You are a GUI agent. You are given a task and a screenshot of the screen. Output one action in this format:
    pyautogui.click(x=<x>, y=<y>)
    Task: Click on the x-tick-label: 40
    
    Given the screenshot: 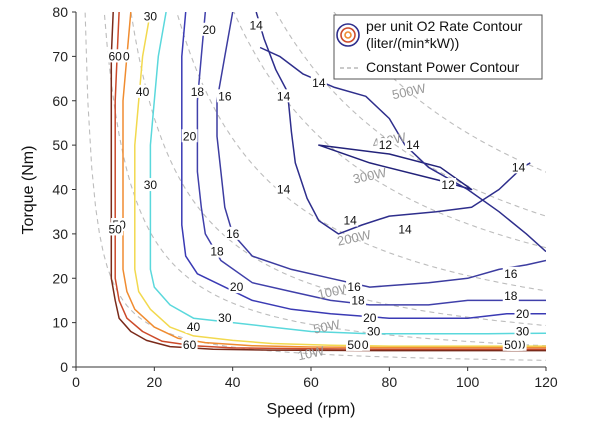 What is the action you would take?
    pyautogui.click(x=233, y=382)
    